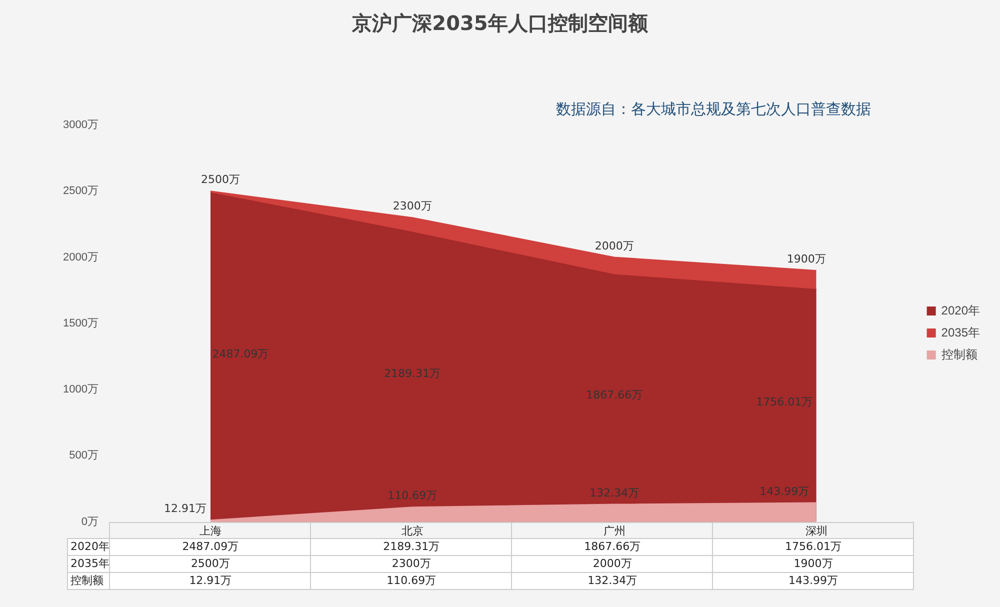  I want to click on text: 数据源自：各大城市总规及第七次人口普查数据, so click(713, 109).